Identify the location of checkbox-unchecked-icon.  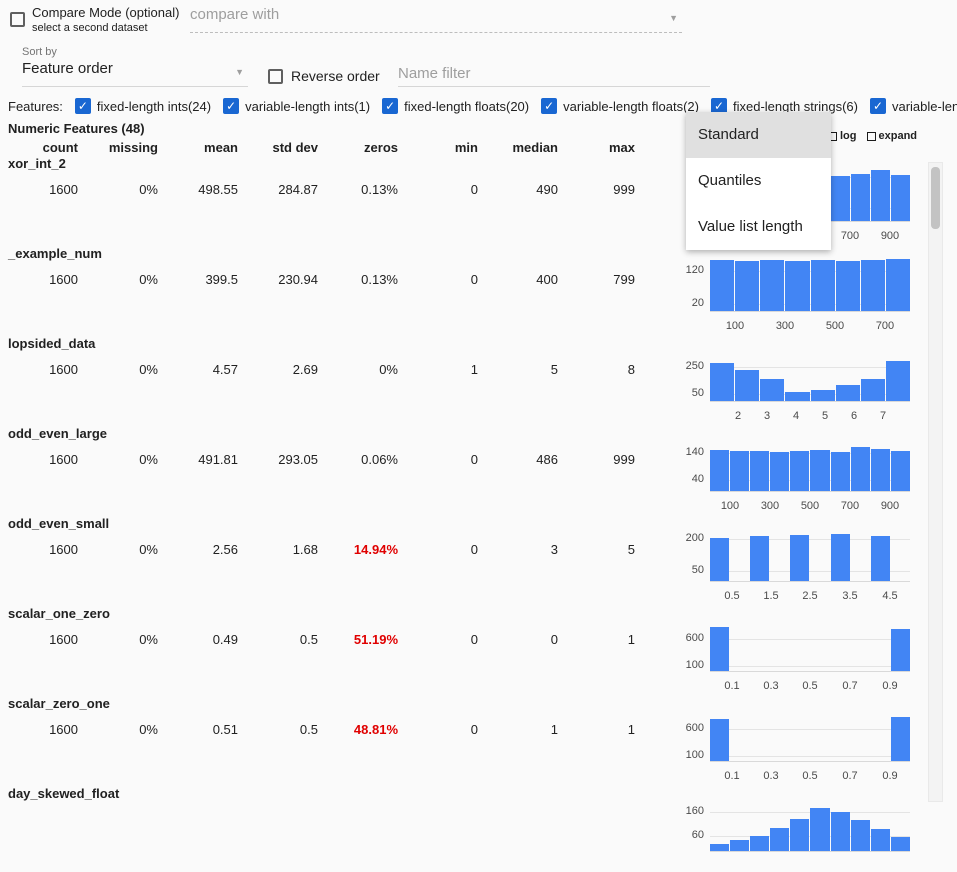
(275, 76).